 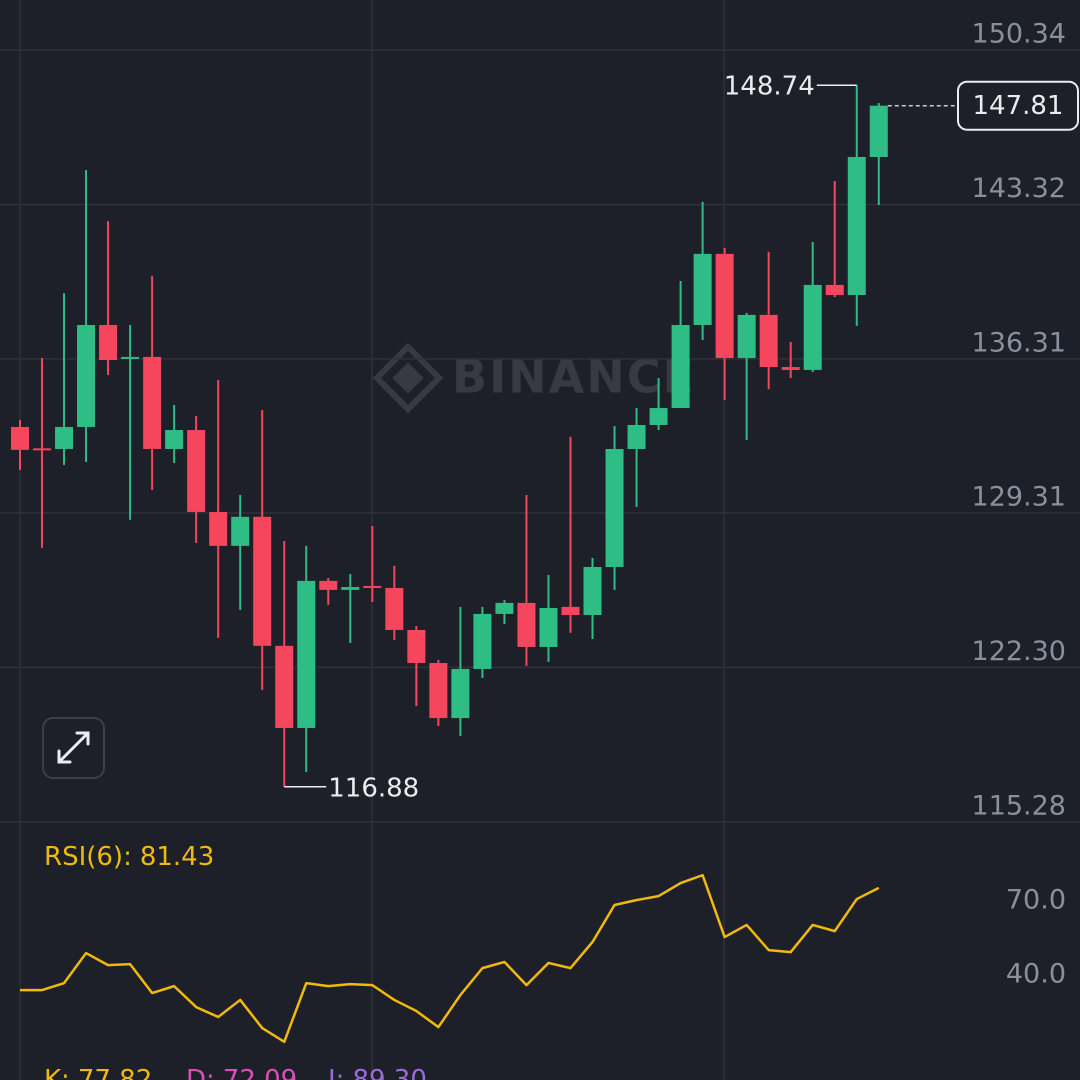 I want to click on kdj-entry: J: 89.30, so click(x=376, y=1072).